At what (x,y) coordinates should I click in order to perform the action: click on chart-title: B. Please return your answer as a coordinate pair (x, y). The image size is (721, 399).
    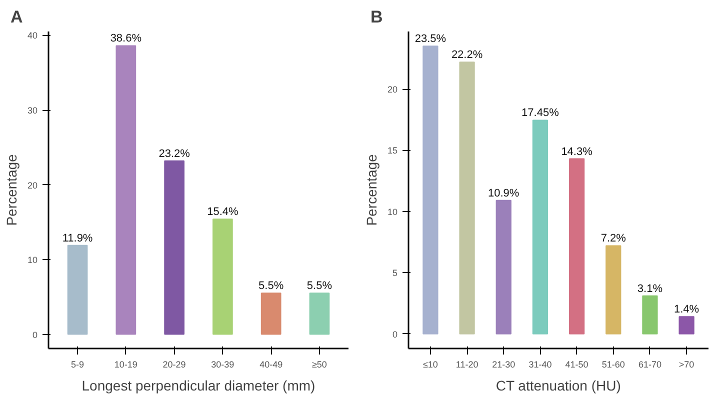
    Looking at the image, I should click on (376, 17).